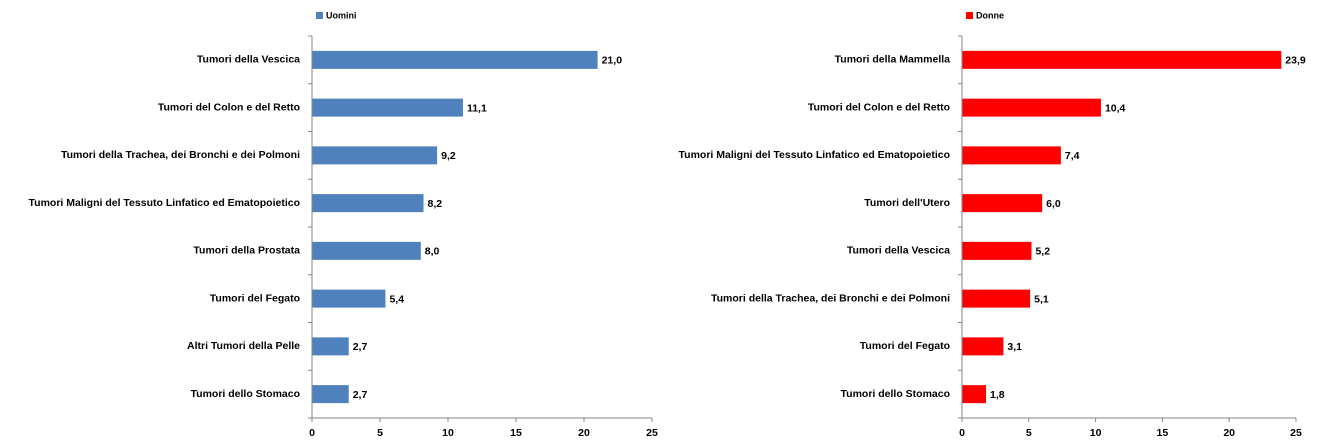  Describe the element at coordinates (990, 15) in the screenshot. I see `legend-label: Donne` at that location.